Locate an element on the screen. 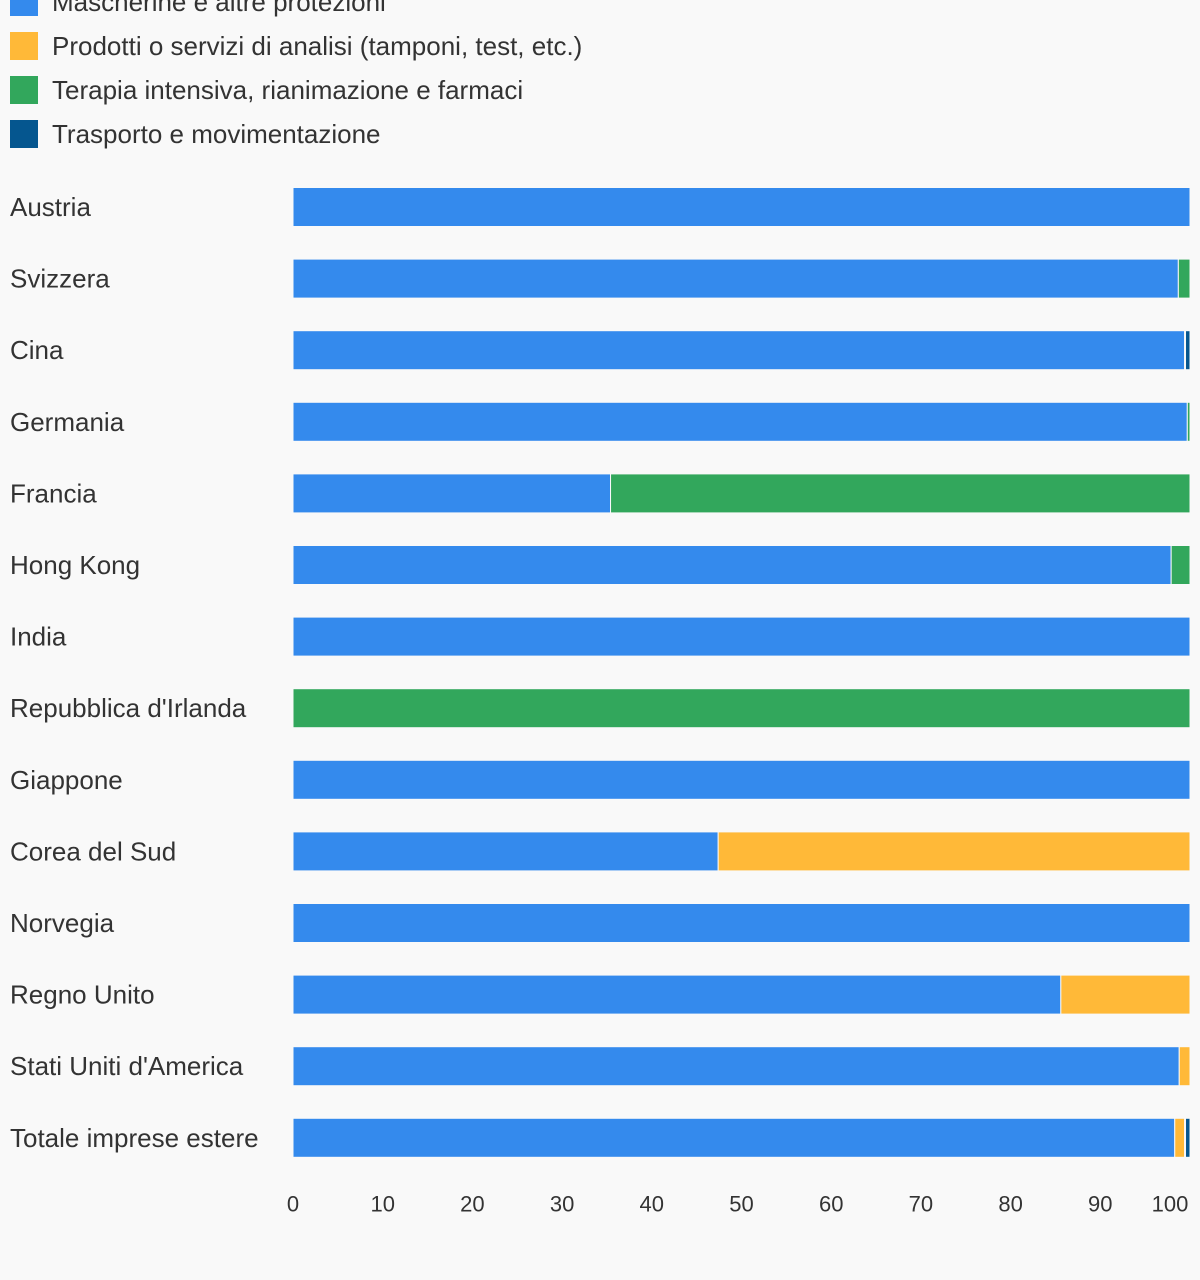  category-label-corea-del-sud: Corea del Sud is located at coordinates (93, 851).